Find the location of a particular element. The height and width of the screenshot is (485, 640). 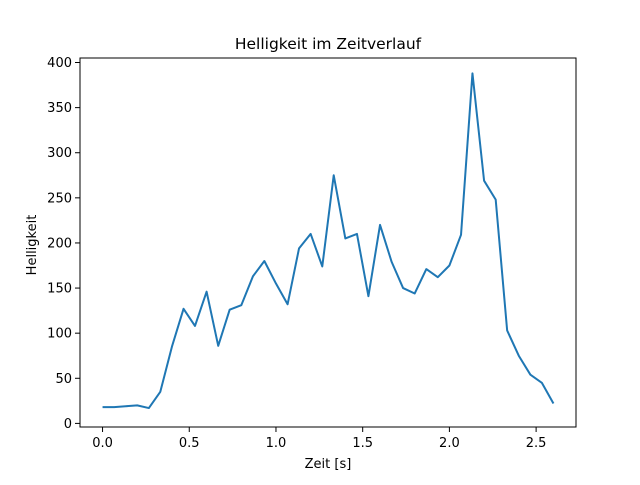

chart-title: Helligkeit im Zeitverlauf is located at coordinates (328, 44).